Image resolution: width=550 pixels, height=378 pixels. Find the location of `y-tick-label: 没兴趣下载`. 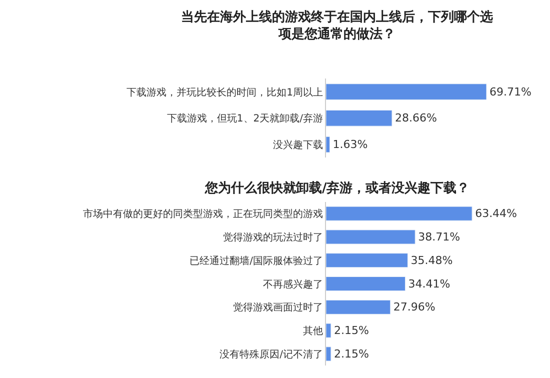

y-tick-label: 没兴趣下载 is located at coordinates (298, 145).